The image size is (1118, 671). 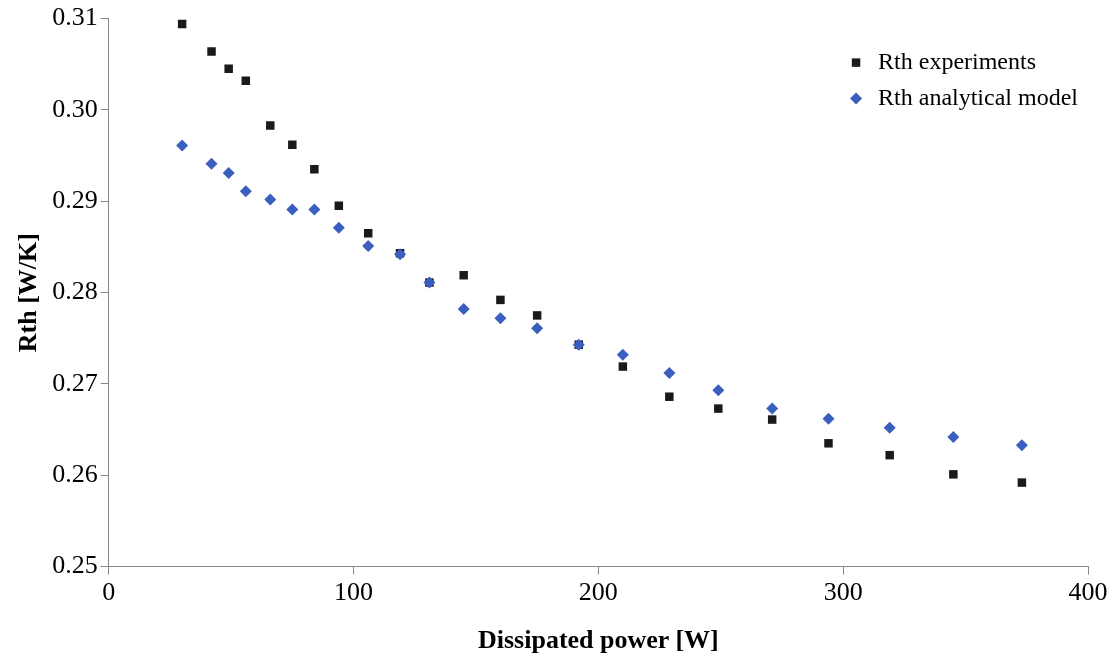 What do you see at coordinates (75, 474) in the screenshot?
I see `y-tick-label: 0.26` at bounding box center [75, 474].